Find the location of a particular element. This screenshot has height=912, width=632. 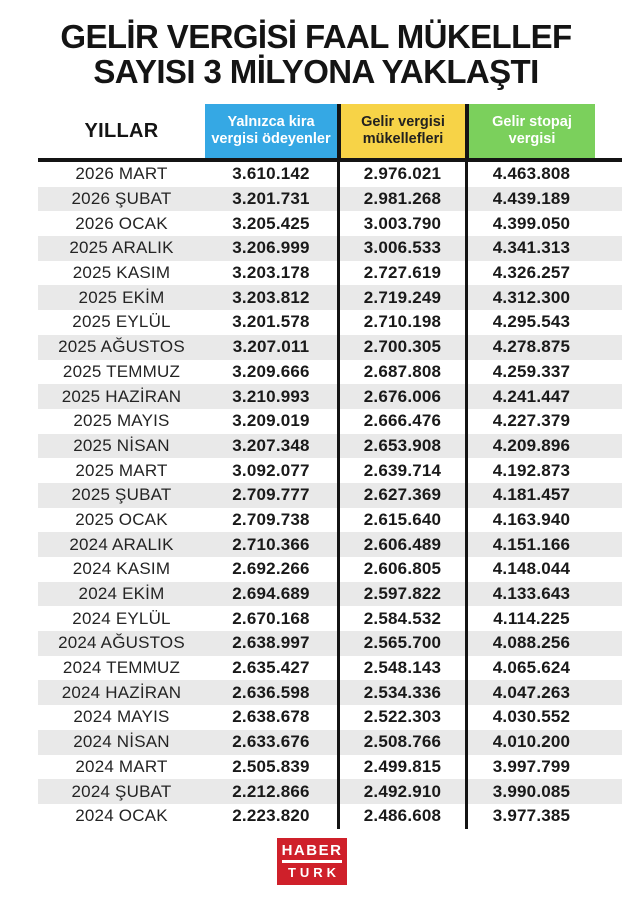

row-value-rent-tax: 3.201.731 is located at coordinates (271, 199).